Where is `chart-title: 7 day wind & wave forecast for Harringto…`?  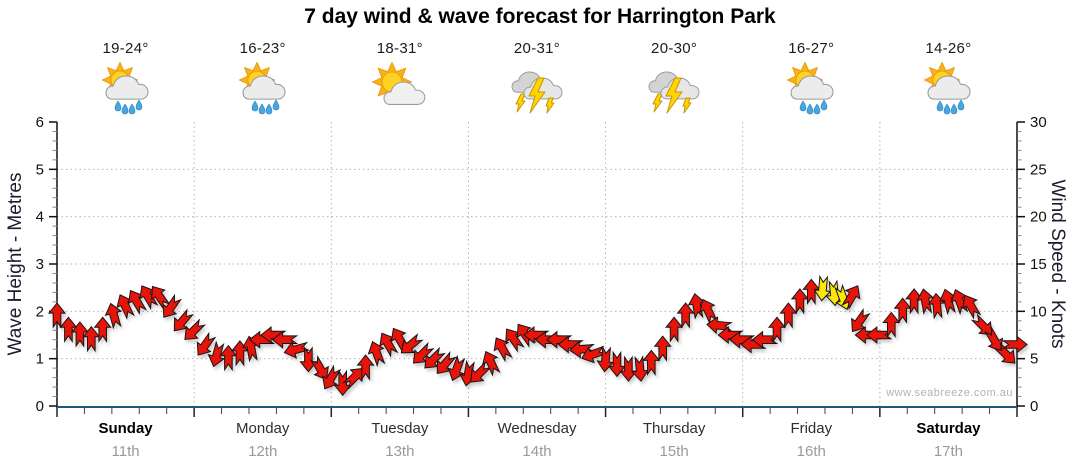 chart-title: 7 day wind & wave forecast for Harringto… is located at coordinates (540, 16).